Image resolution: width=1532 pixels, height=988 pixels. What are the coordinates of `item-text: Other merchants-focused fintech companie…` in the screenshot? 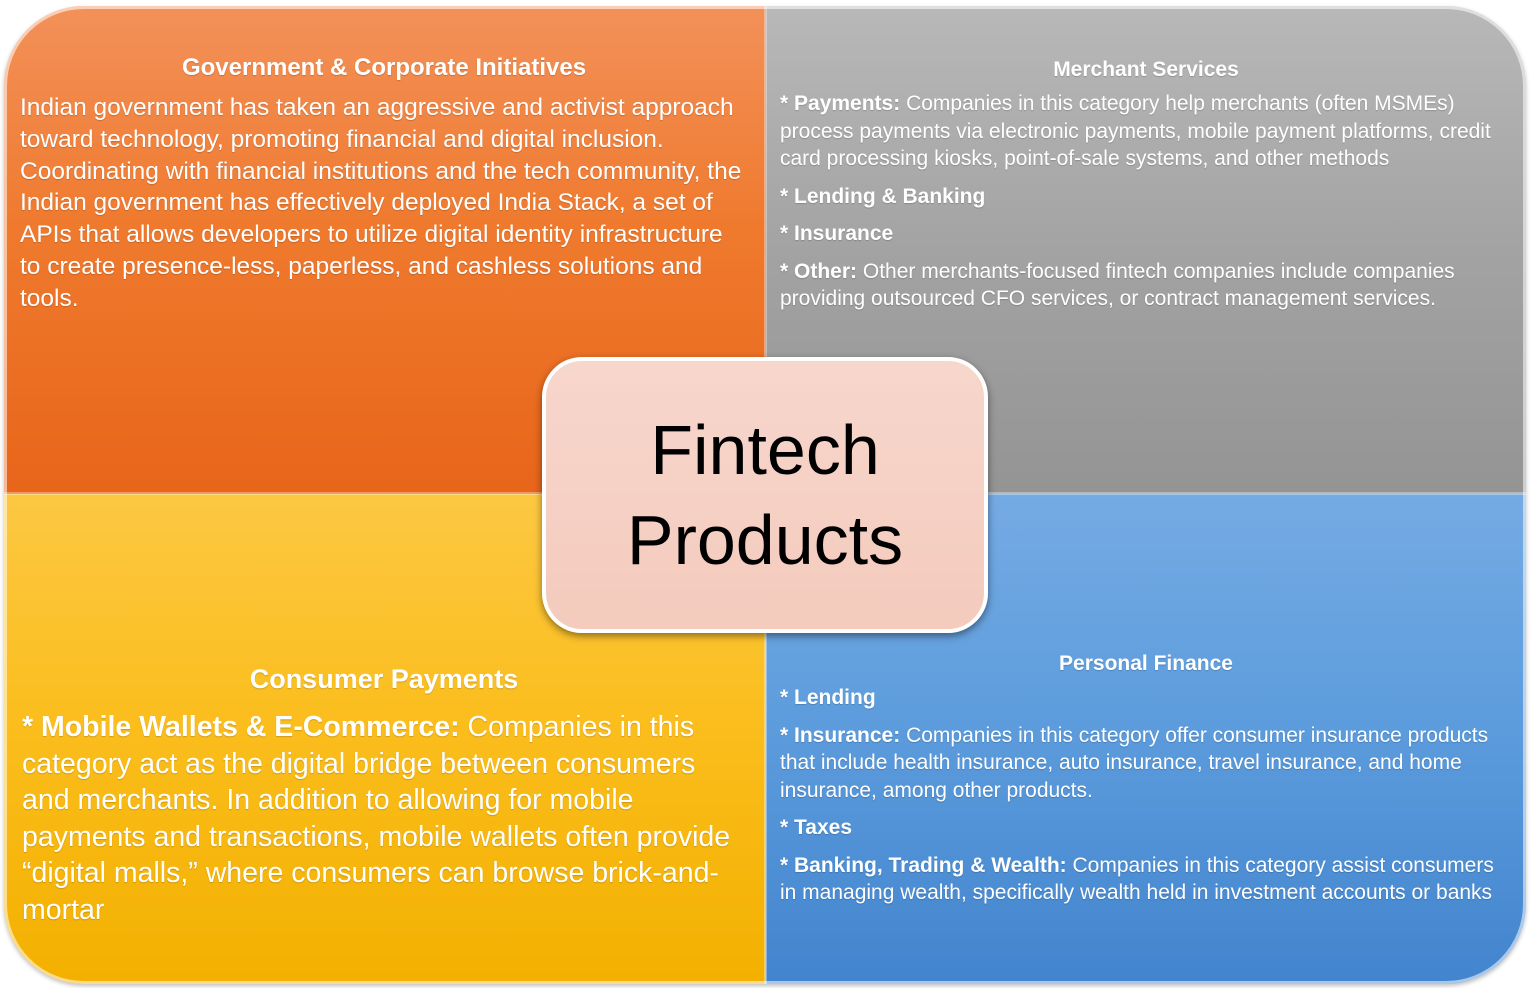 It's located at (1117, 285).